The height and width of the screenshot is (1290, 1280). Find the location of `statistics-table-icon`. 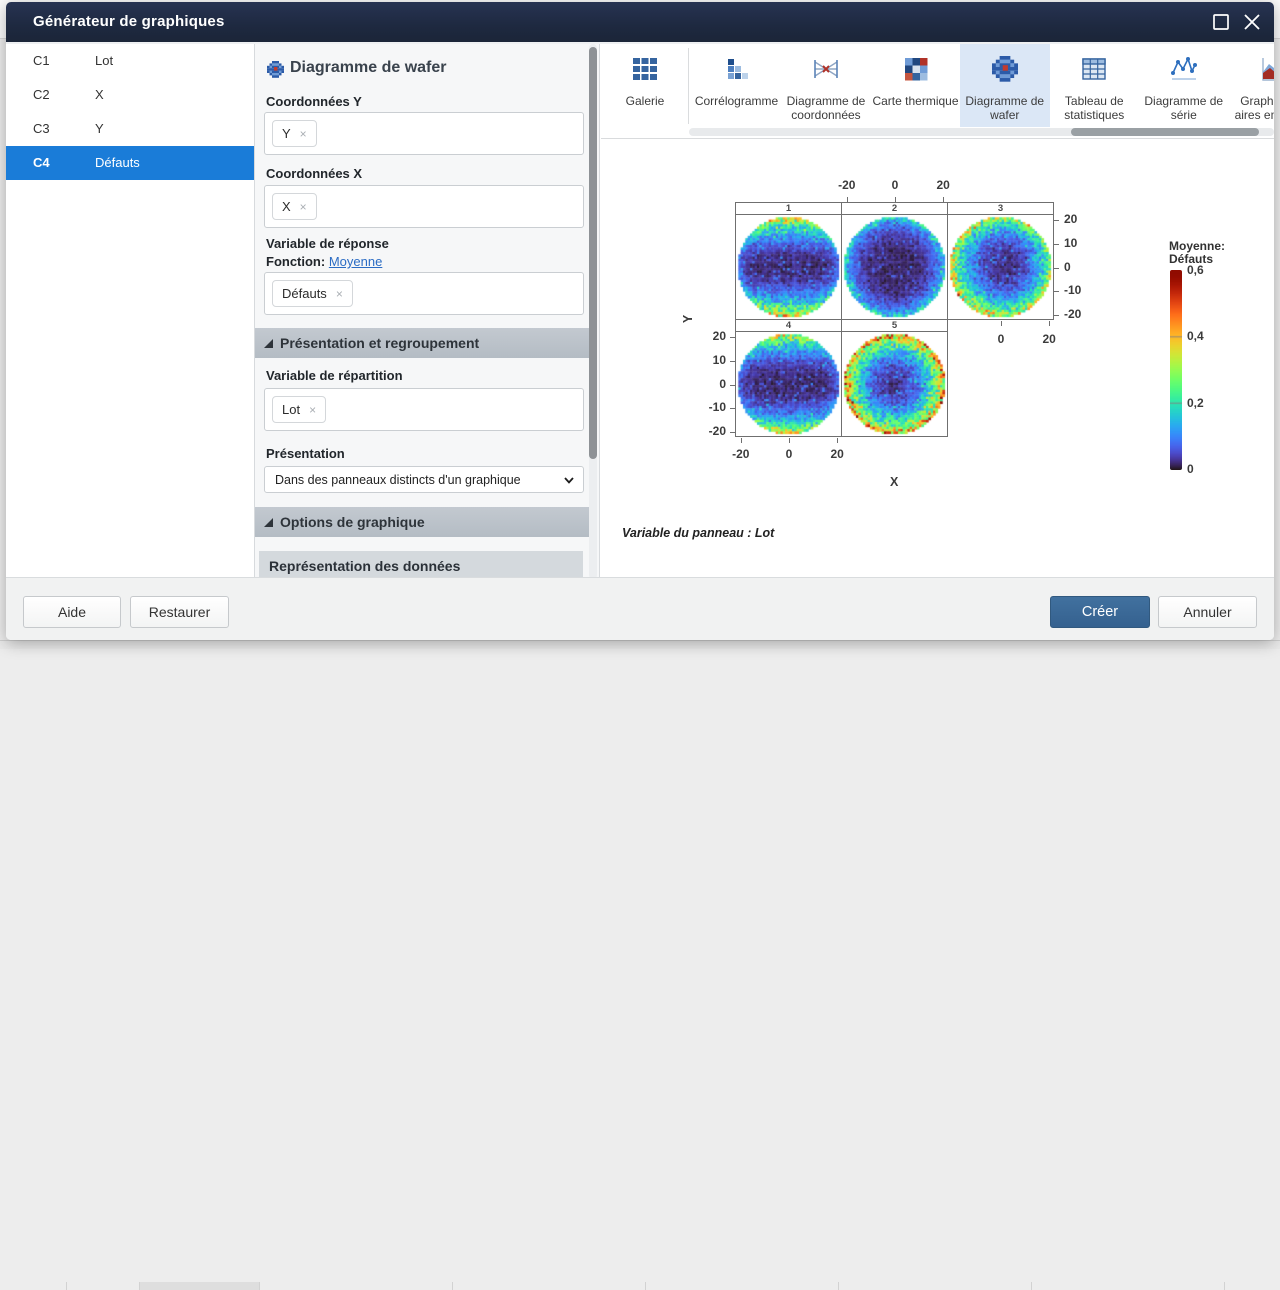

statistics-table-icon is located at coordinates (1094, 69).